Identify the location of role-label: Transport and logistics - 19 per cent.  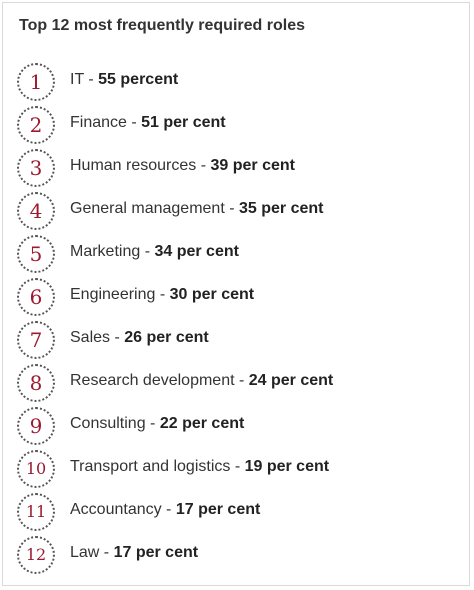
(199, 467).